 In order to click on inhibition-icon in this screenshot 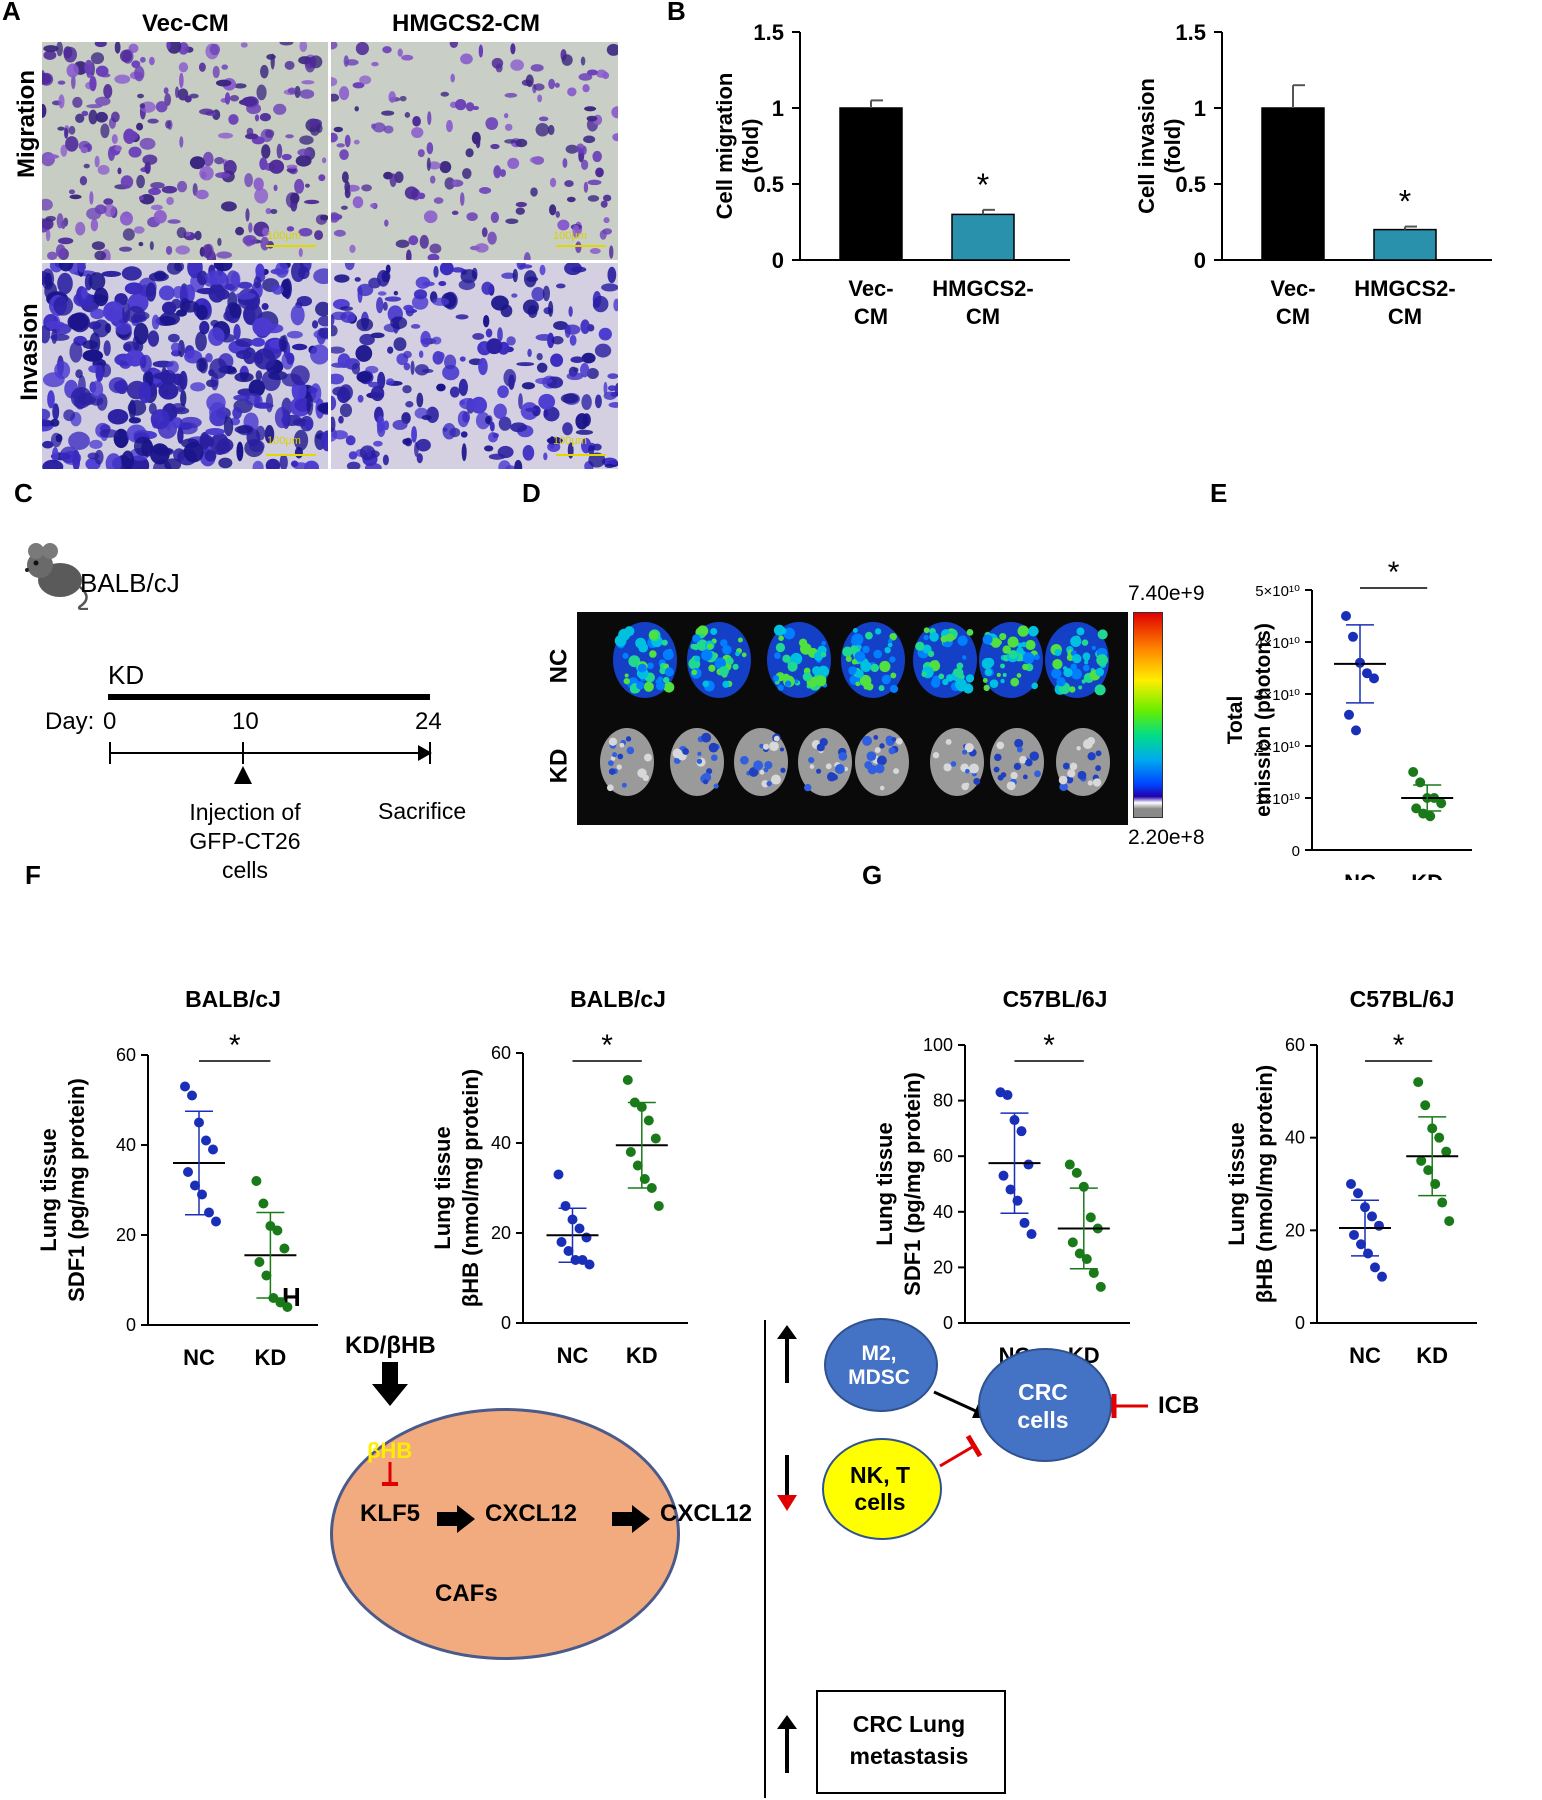, I will do `click(1129, 1406)`.